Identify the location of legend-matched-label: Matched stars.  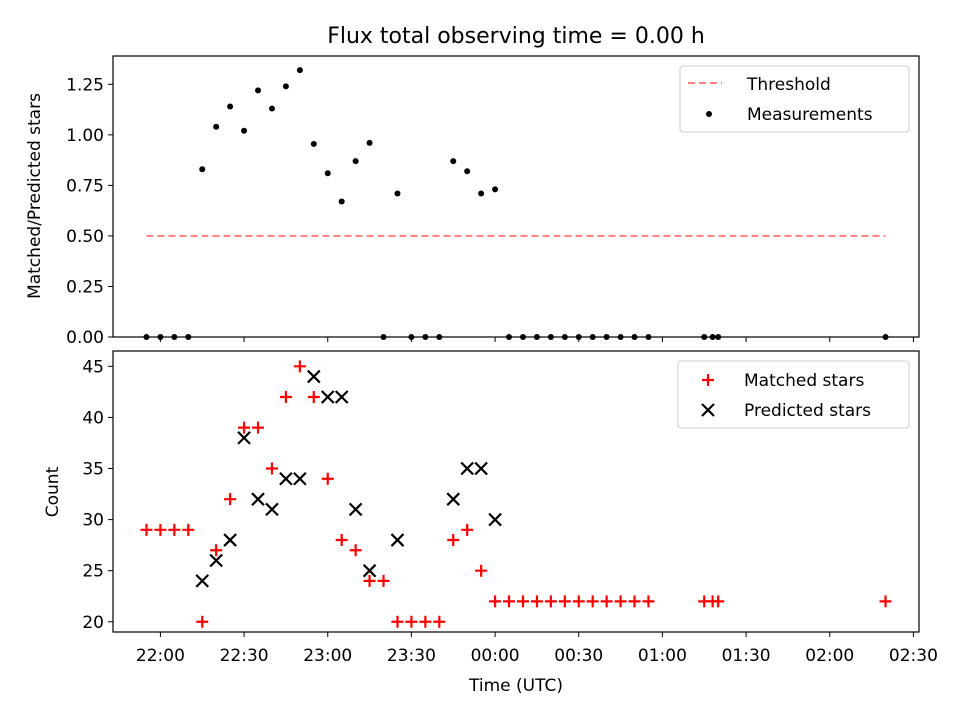
(804, 381).